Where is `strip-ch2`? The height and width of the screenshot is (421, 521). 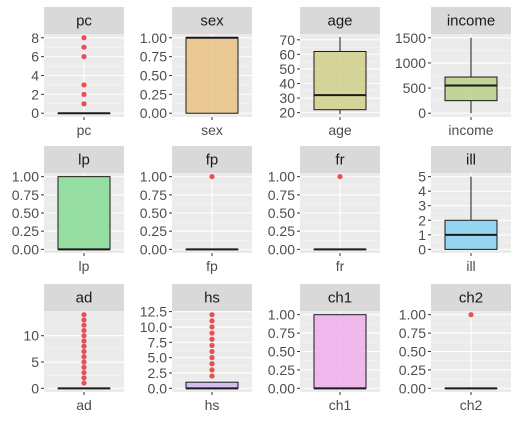 strip-ch2 is located at coordinates (471, 297).